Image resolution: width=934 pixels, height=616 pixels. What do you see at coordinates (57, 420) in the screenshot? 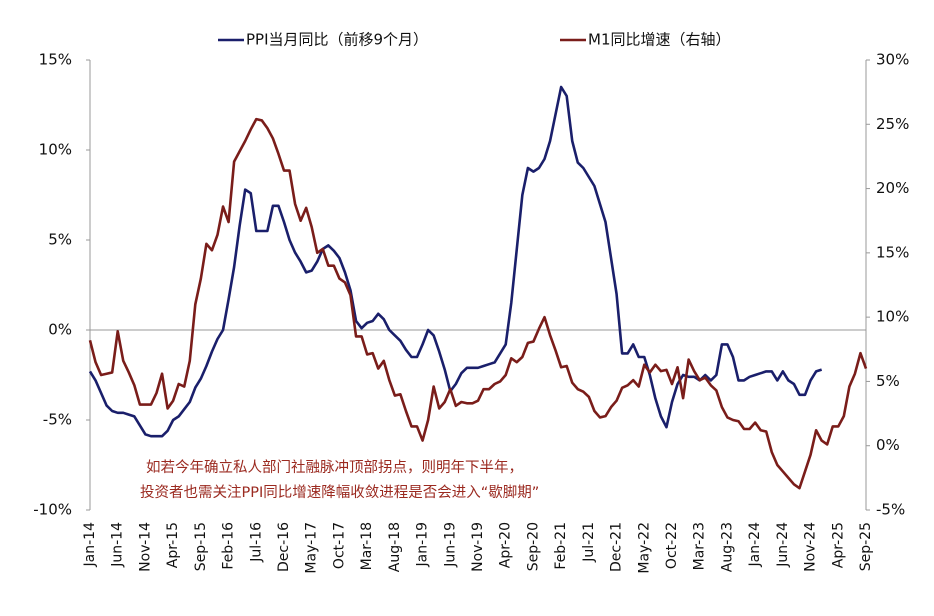
I see `y-tick-label: -5%` at bounding box center [57, 420].